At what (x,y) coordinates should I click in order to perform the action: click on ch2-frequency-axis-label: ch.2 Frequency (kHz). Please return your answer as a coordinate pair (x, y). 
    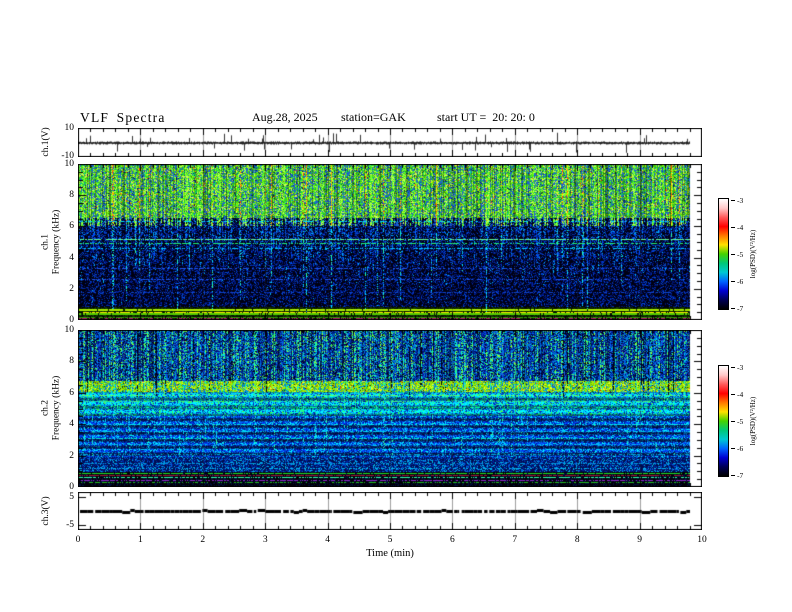
    Looking at the image, I should click on (51, 408).